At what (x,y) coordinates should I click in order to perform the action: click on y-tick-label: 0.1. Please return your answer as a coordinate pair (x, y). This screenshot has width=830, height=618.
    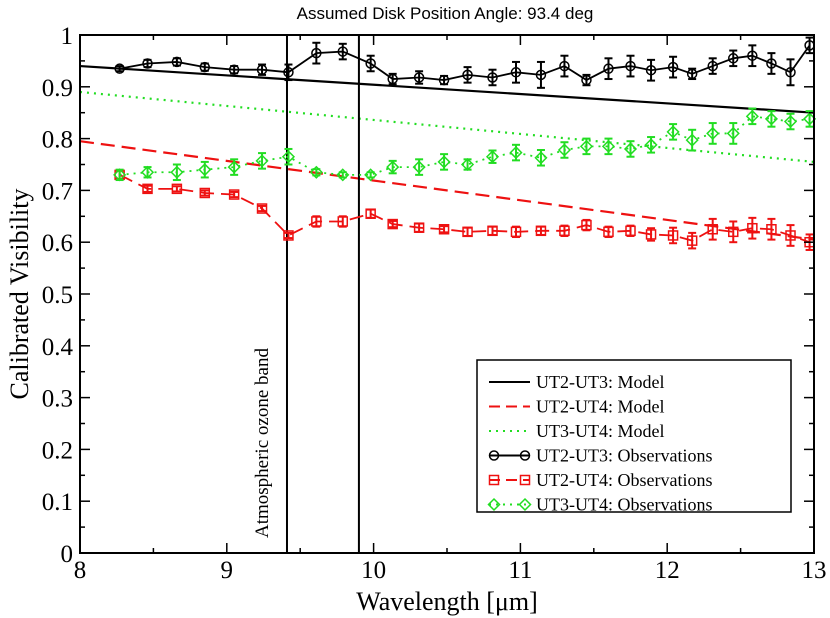
    Looking at the image, I should click on (57, 502).